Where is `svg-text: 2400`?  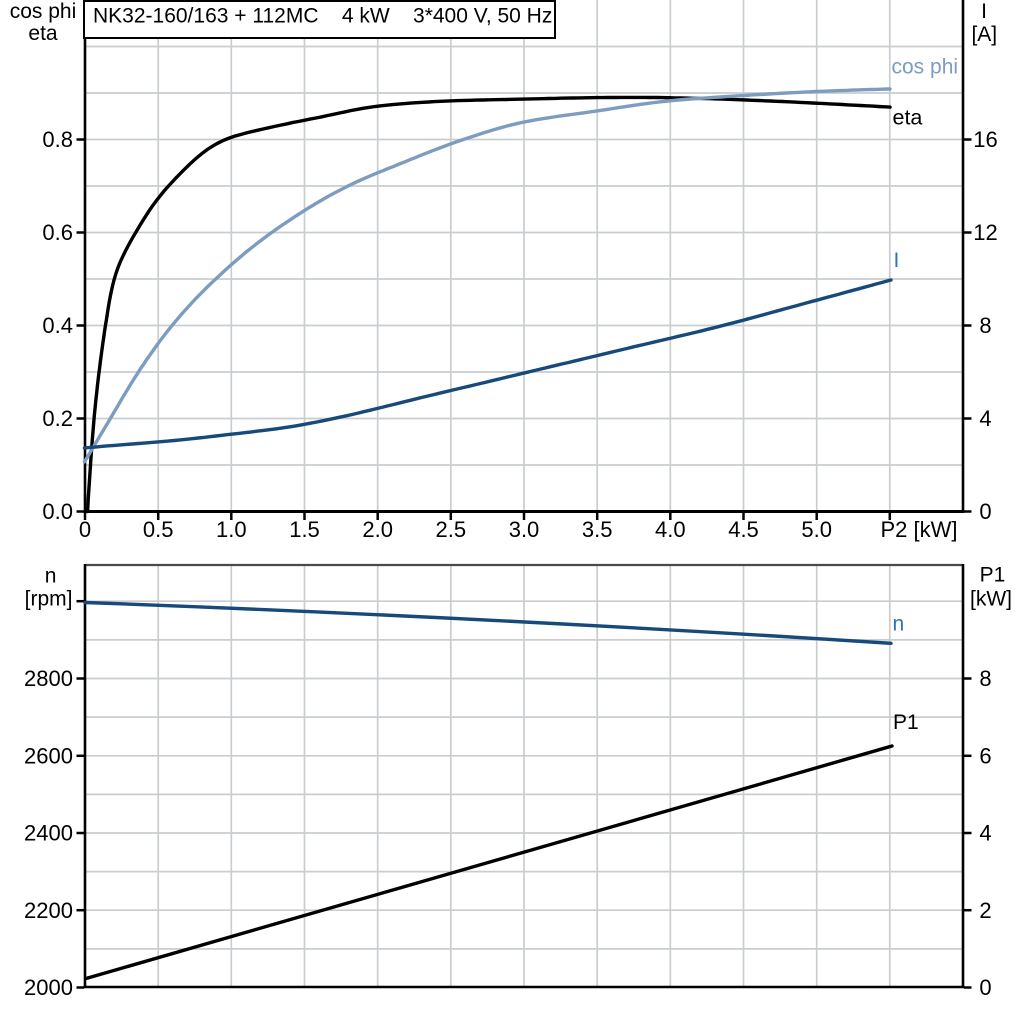
svg-text: 2400 is located at coordinates (48, 833).